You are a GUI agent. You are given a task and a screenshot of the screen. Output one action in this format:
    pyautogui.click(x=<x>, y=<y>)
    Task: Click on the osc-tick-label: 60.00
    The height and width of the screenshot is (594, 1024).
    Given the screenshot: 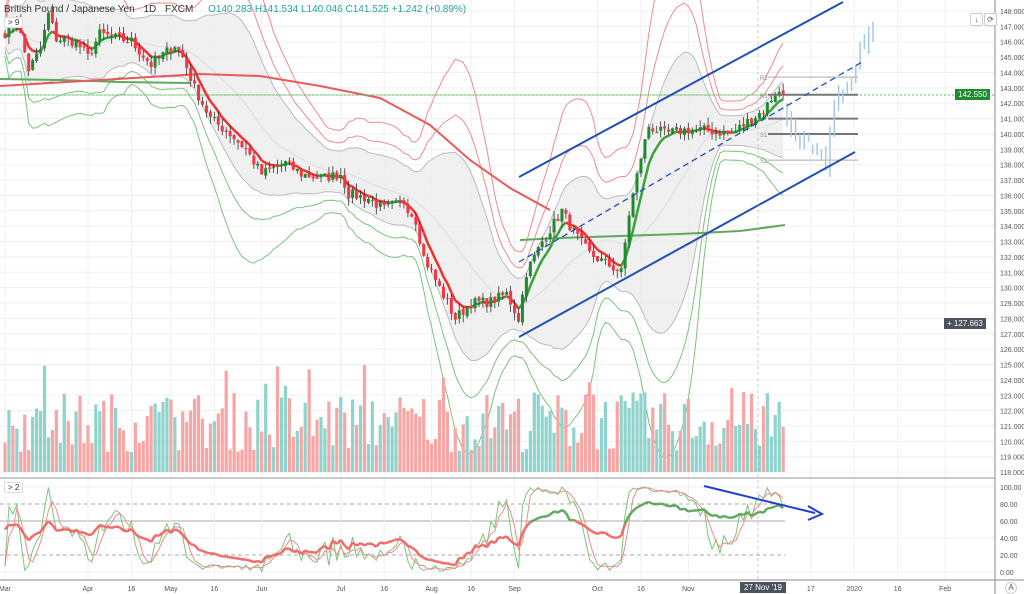 What is the action you would take?
    pyautogui.click(x=1009, y=522)
    